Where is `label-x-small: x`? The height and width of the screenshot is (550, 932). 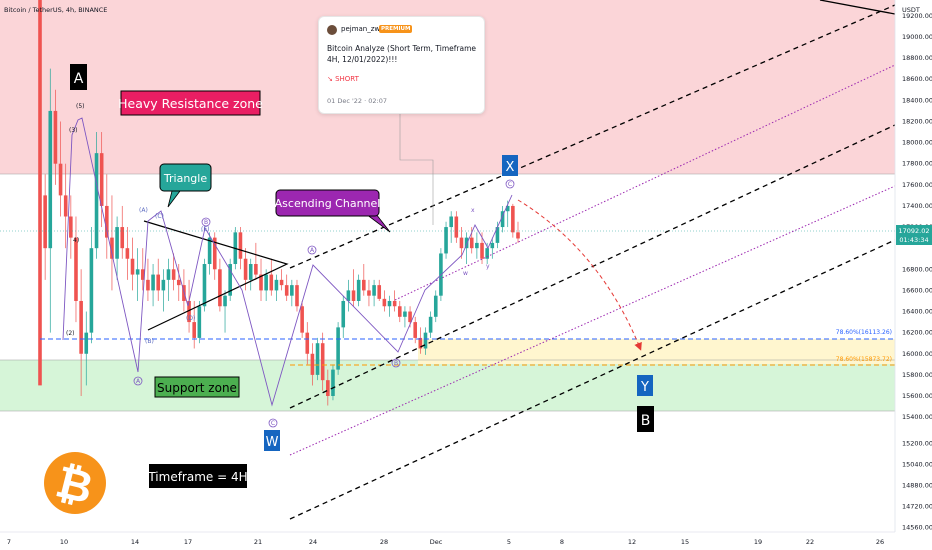
label-x-small: x is located at coordinates (473, 210).